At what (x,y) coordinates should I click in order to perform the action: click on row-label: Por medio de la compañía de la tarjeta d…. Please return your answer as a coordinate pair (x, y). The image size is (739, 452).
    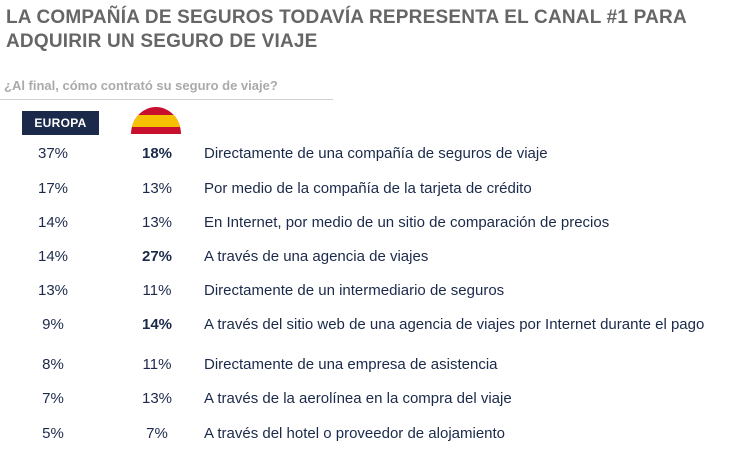
    Looking at the image, I should click on (368, 188).